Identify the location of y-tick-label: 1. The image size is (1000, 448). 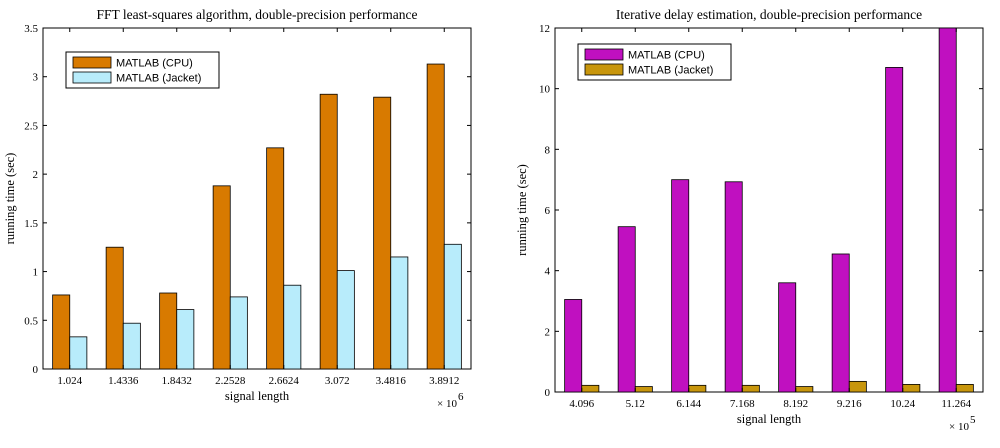
(36, 273).